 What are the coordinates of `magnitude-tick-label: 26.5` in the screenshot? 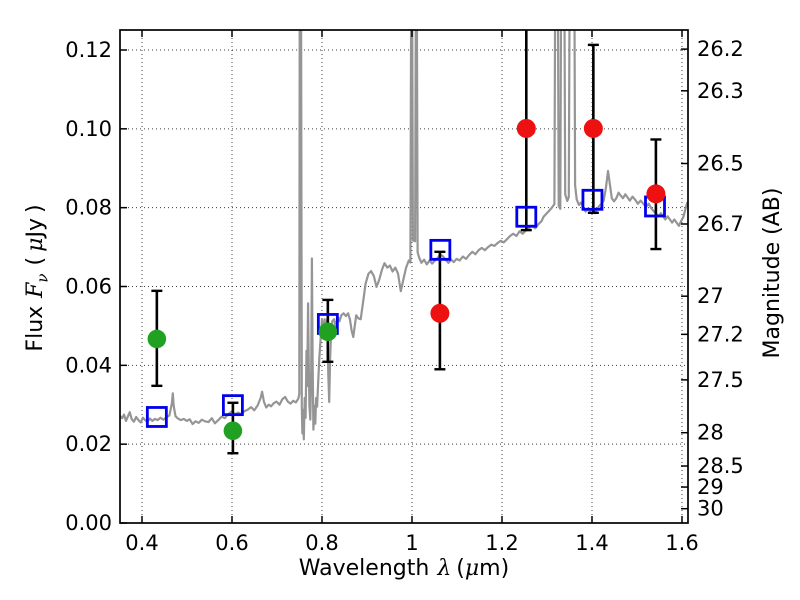 It's located at (720, 164).